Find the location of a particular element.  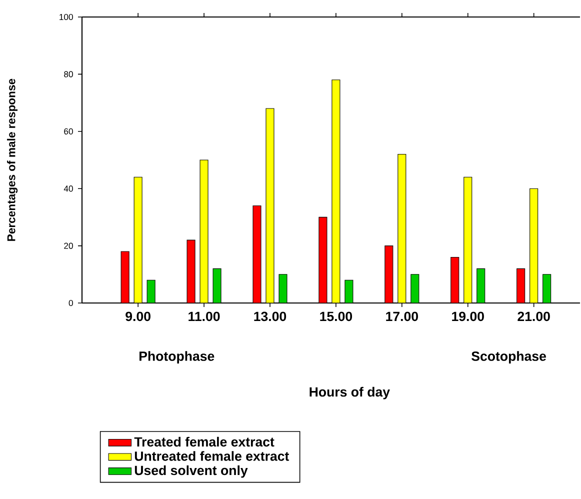

y-tick-label: 60 is located at coordinates (68, 131).